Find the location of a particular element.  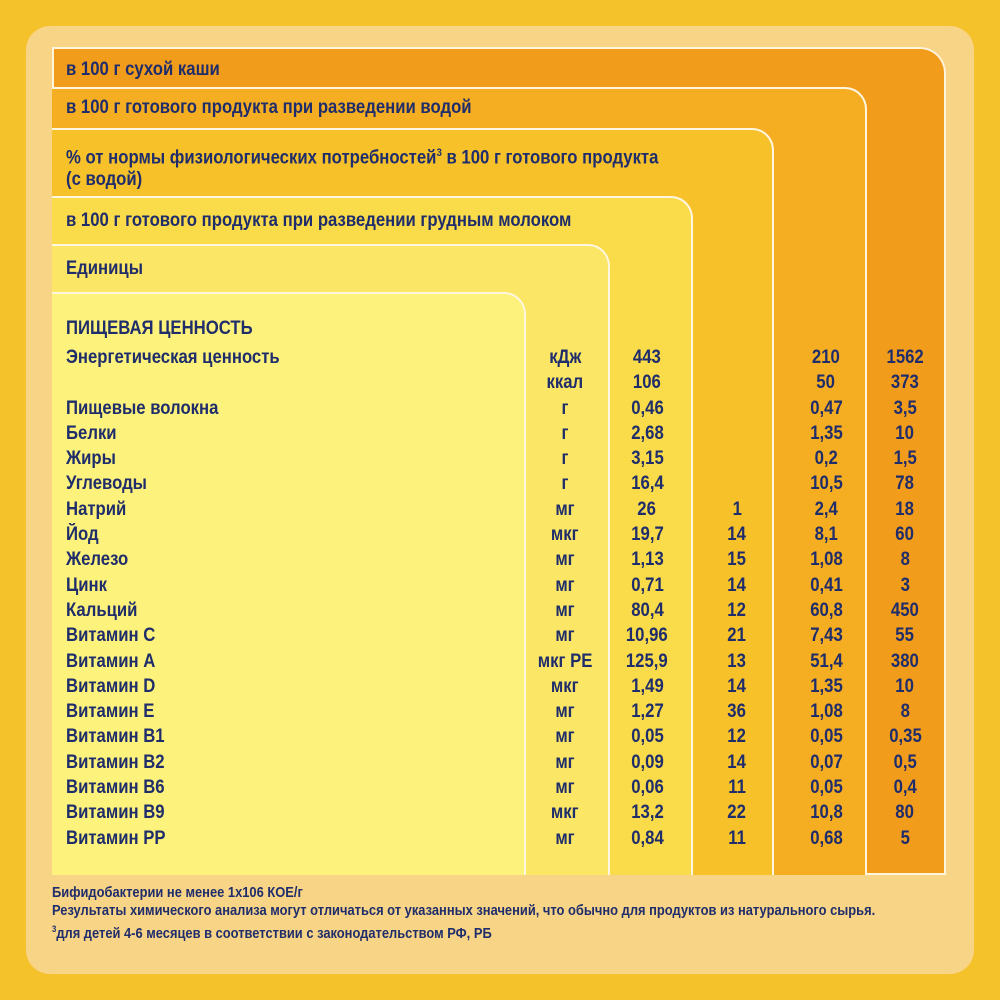

cell-dry-text: 373 is located at coordinates (905, 383).